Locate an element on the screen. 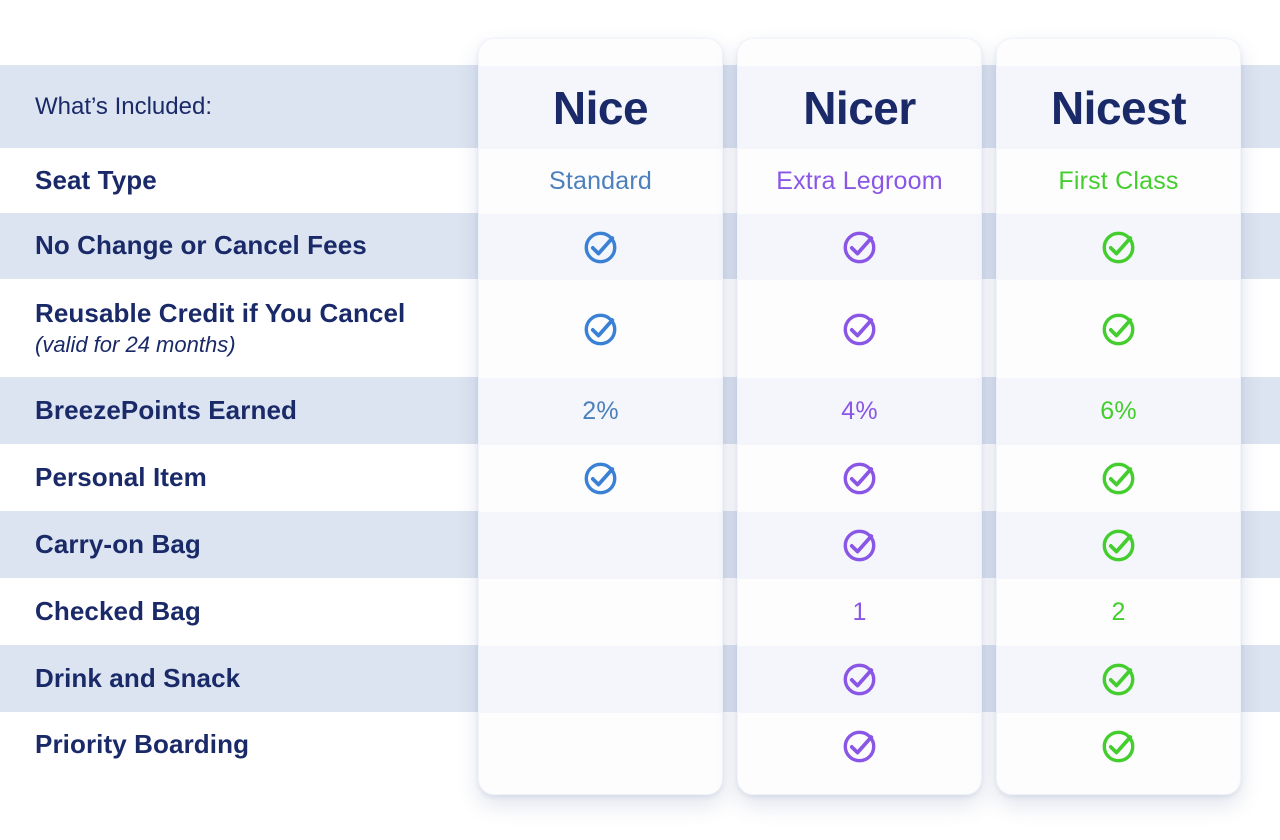 The width and height of the screenshot is (1280, 840). row-label-text: Reusable Credit if You Cancel is located at coordinates (220, 312).